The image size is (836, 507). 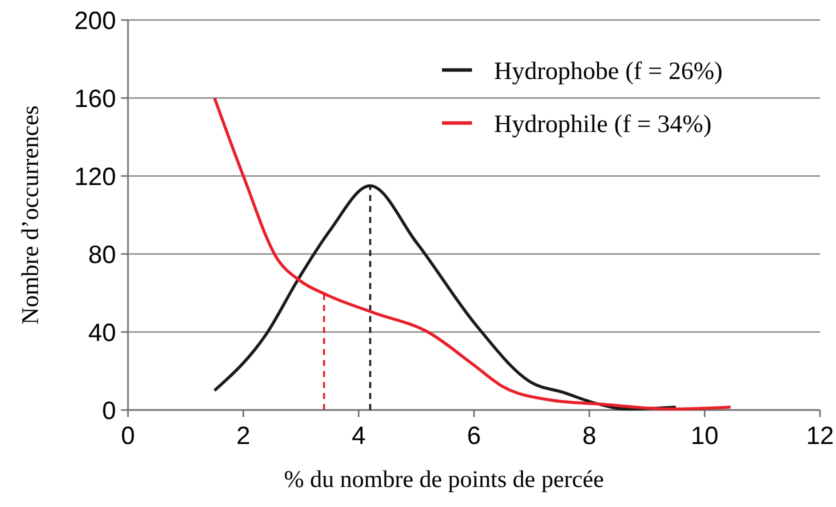 What do you see at coordinates (589, 436) in the screenshot?
I see `x-tick-label: 8` at bounding box center [589, 436].